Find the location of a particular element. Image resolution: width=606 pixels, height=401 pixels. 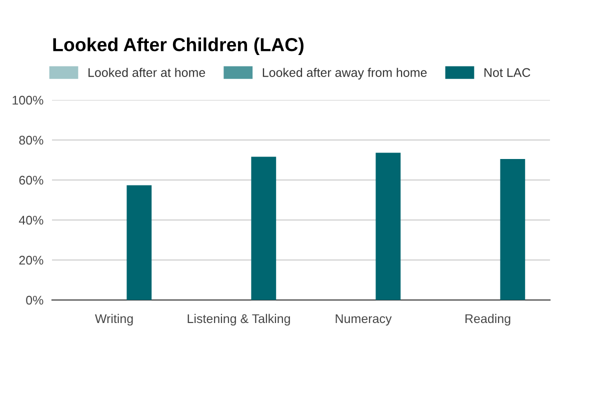

legend-label: Not LAC is located at coordinates (507, 72).